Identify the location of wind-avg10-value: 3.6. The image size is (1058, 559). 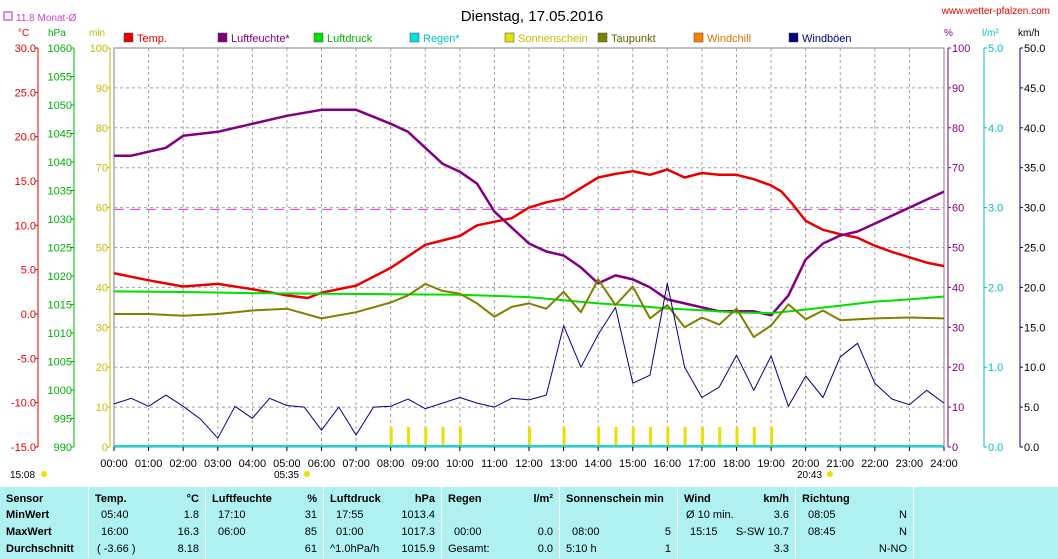
(781, 515).